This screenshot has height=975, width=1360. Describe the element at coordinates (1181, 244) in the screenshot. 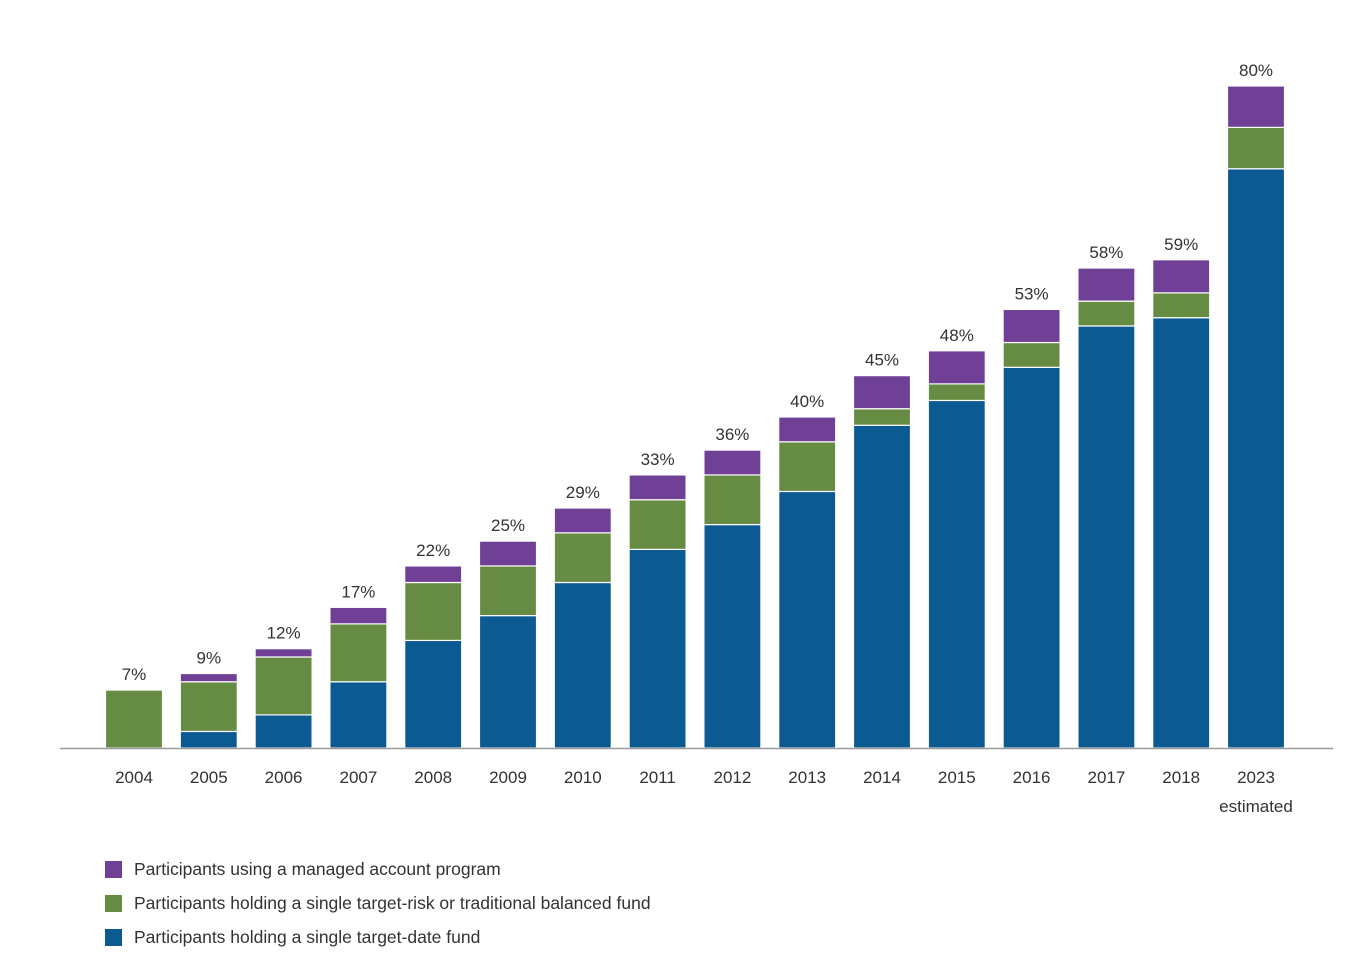

I see `total-label-2018: 59%` at that location.